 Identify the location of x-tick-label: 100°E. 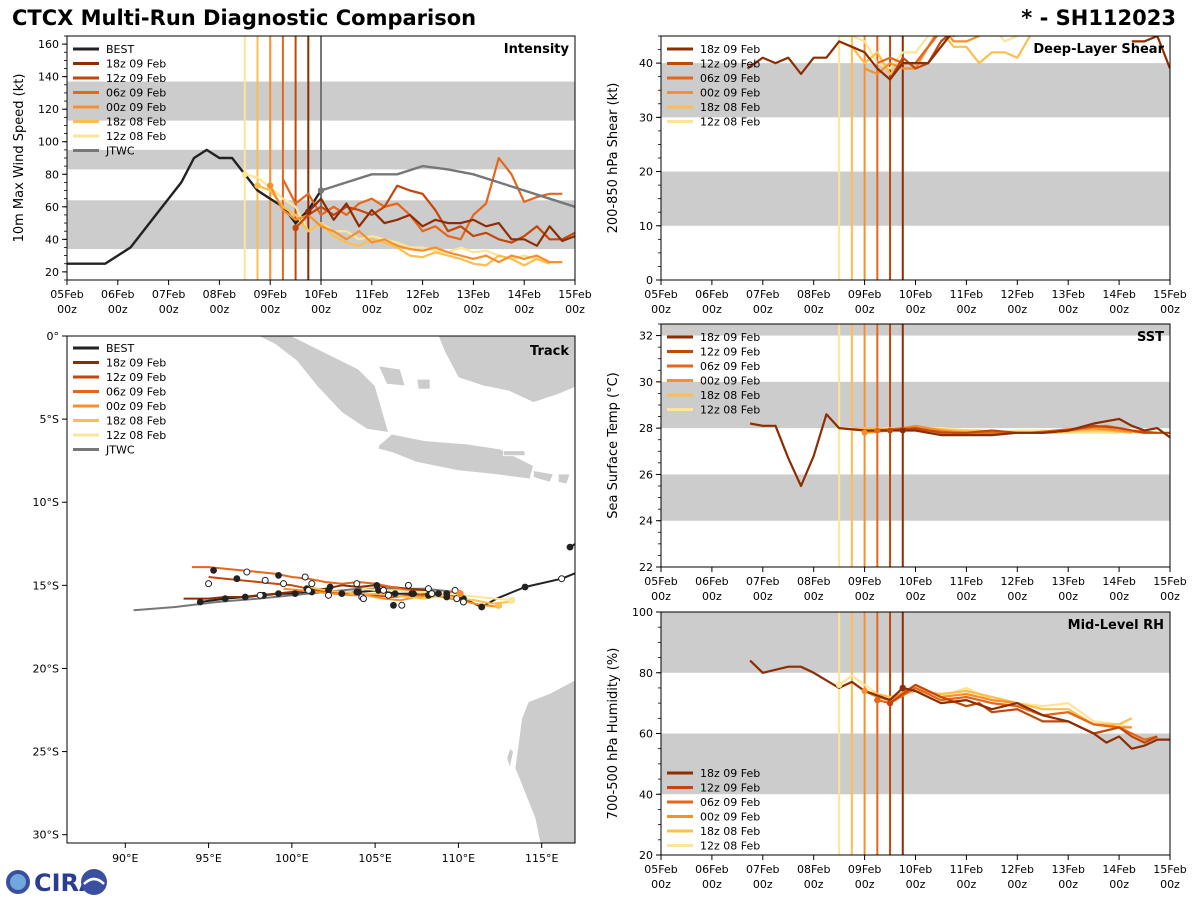
(291, 858).